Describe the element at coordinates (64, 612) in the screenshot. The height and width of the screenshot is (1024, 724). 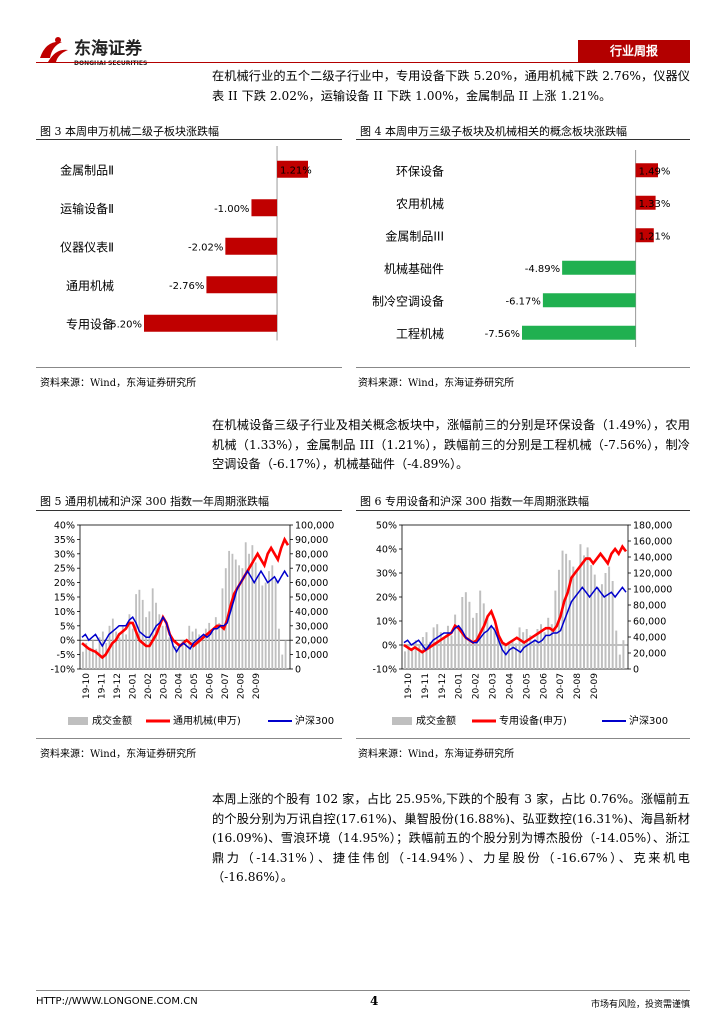
I see `left-tick-label-6: 10%` at that location.